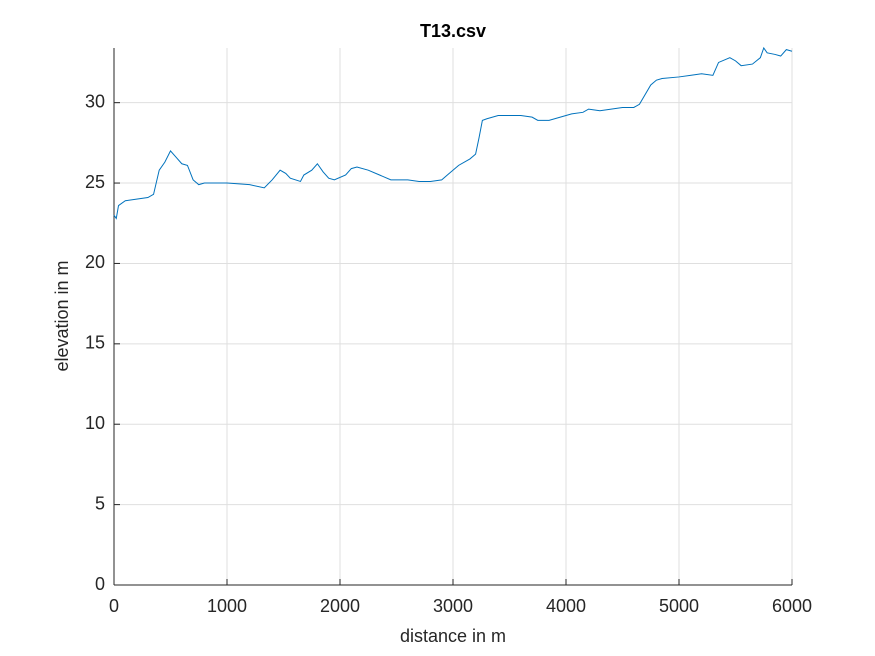 The height and width of the screenshot is (656, 875). I want to click on x-tick-label: 0, so click(114, 606).